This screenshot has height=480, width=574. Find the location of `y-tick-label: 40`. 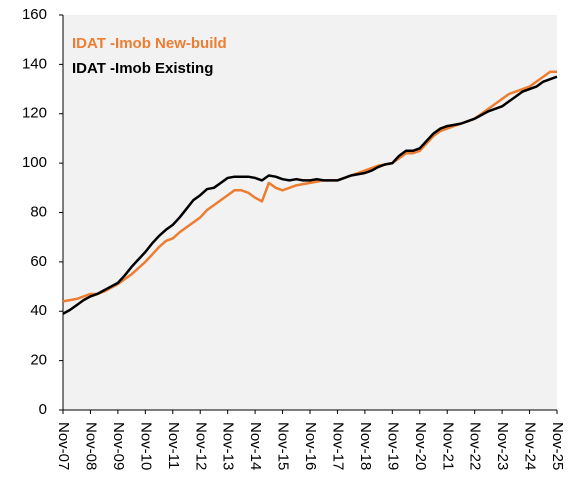

y-tick-label: 40 is located at coordinates (38, 310).